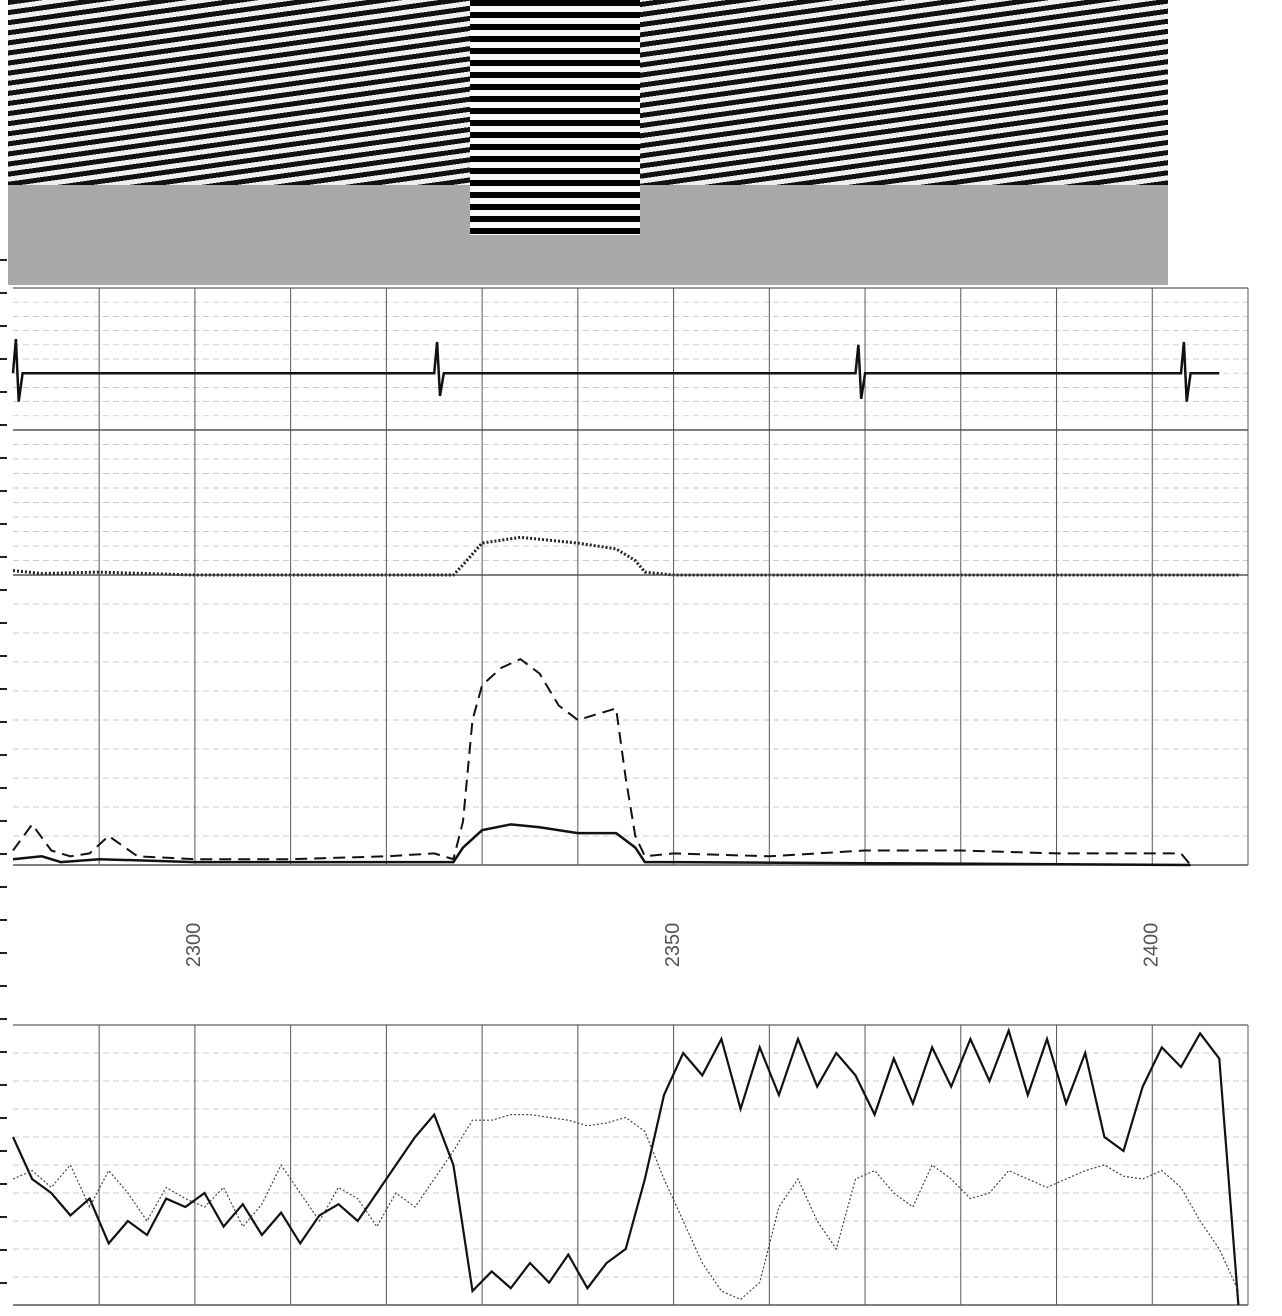 This screenshot has width=1282, height=1316. Describe the element at coordinates (555, 117) in the screenshot. I see `seismic-anomaly` at that location.